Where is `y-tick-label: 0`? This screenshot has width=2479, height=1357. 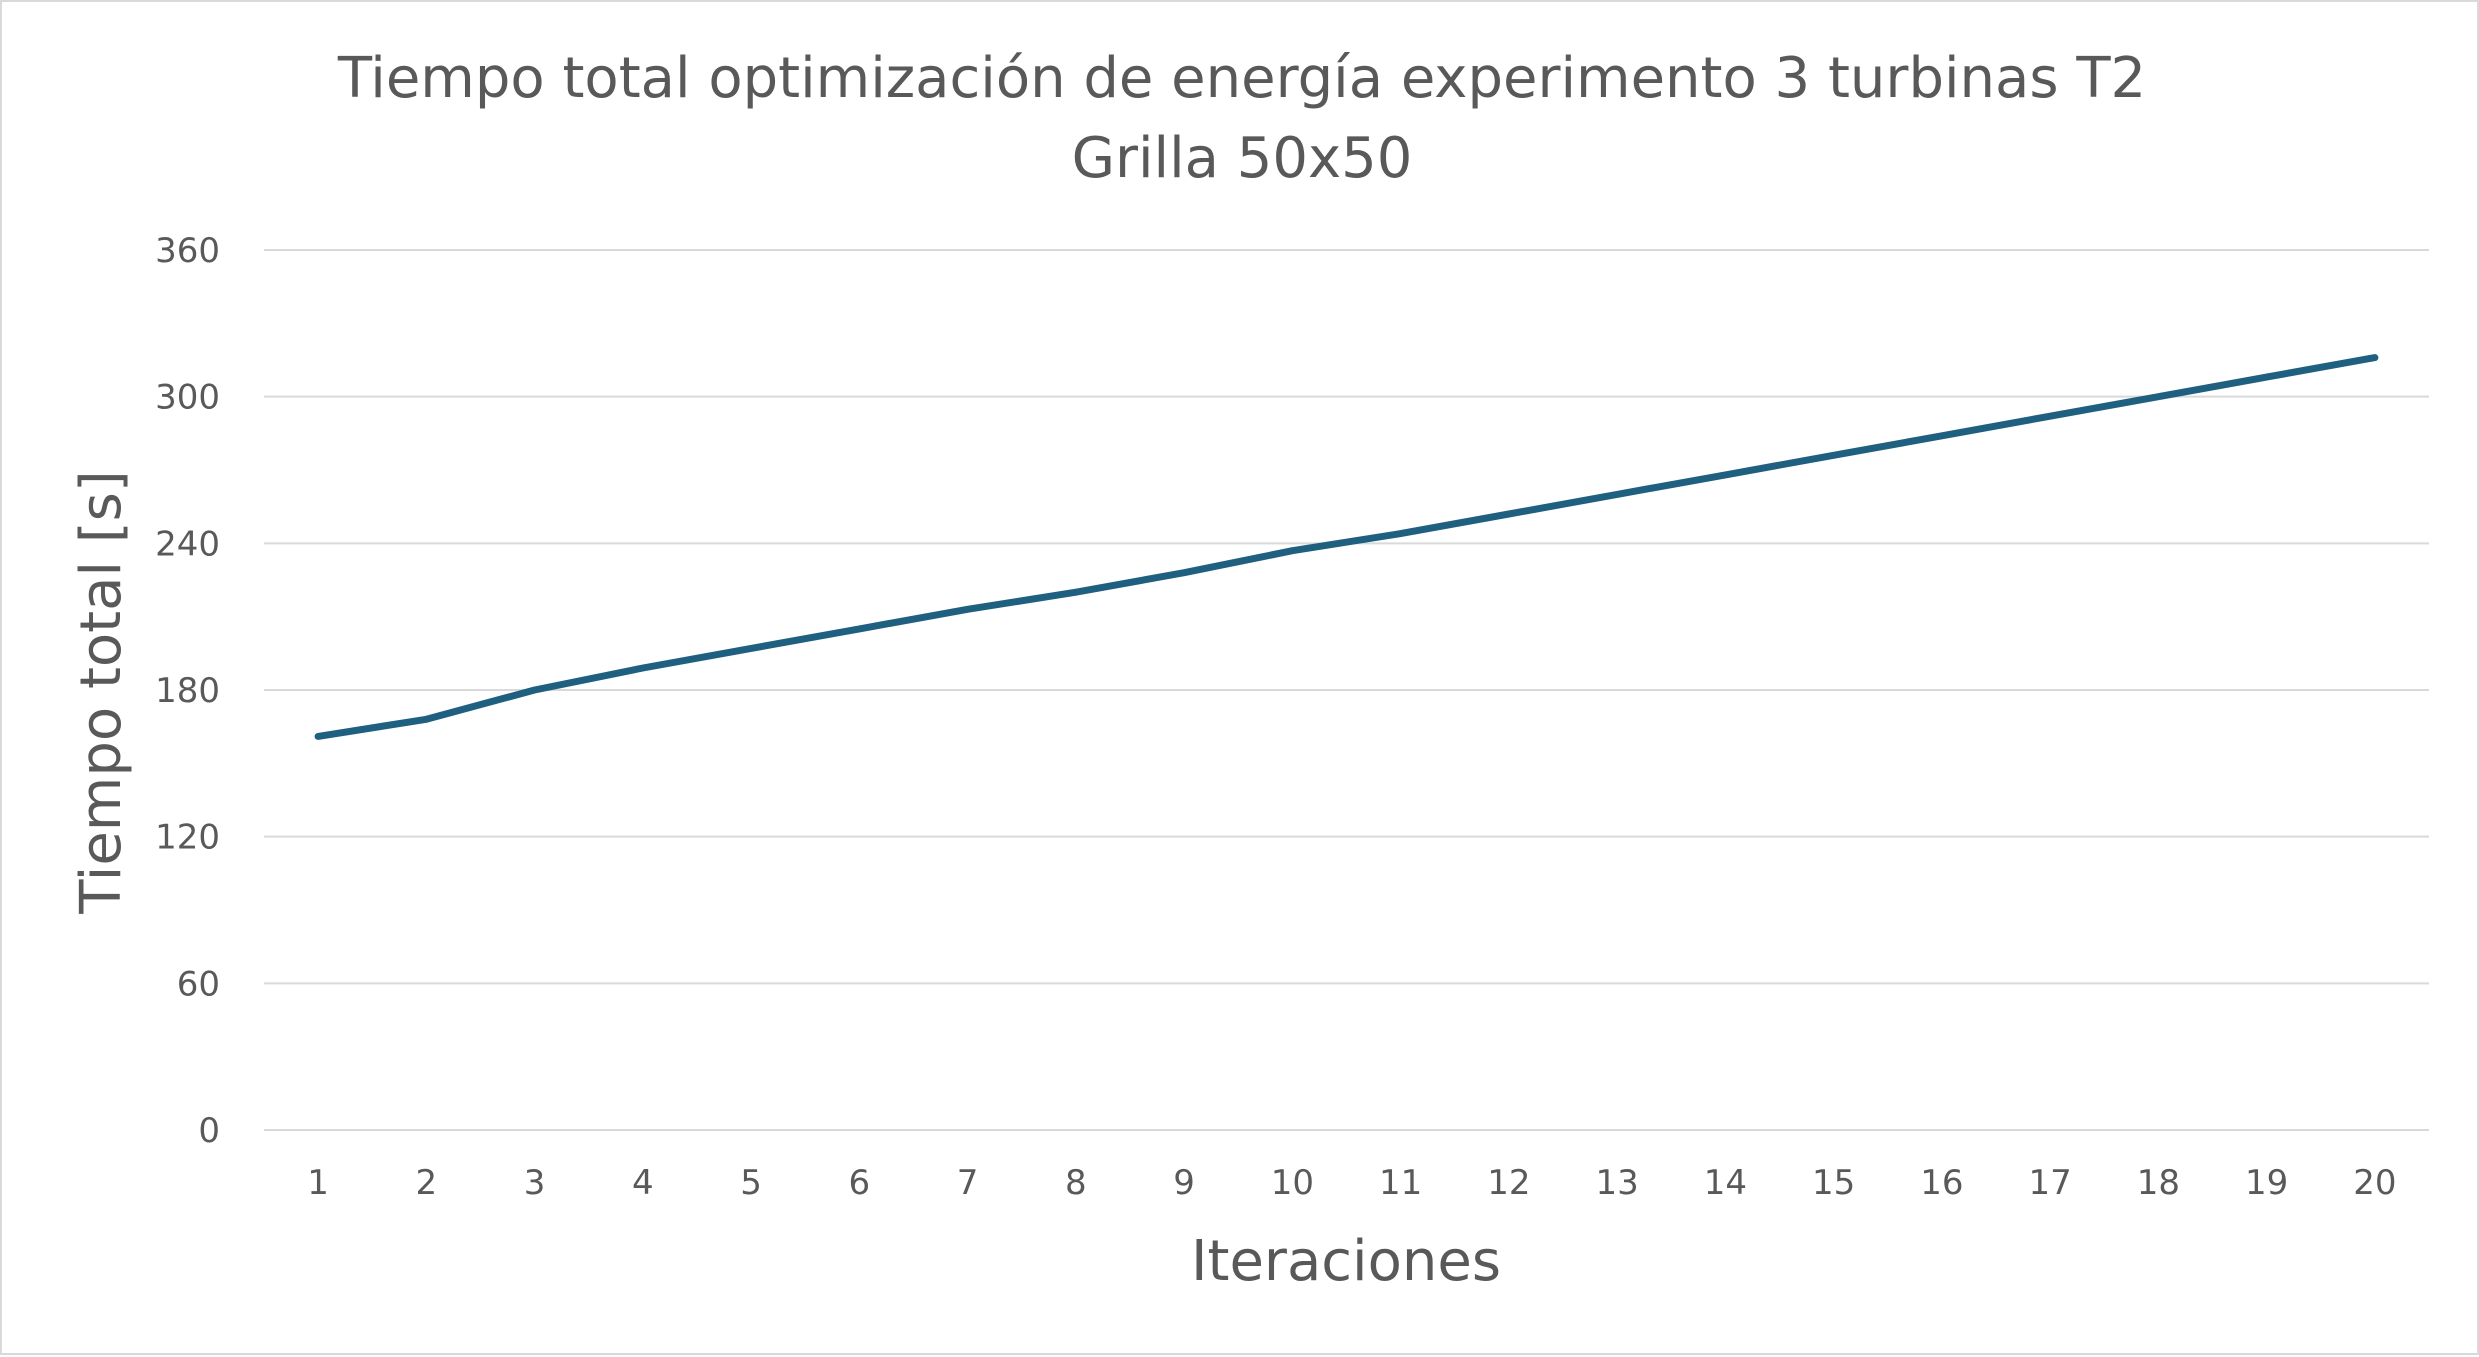 y-tick-label: 0 is located at coordinates (209, 1131).